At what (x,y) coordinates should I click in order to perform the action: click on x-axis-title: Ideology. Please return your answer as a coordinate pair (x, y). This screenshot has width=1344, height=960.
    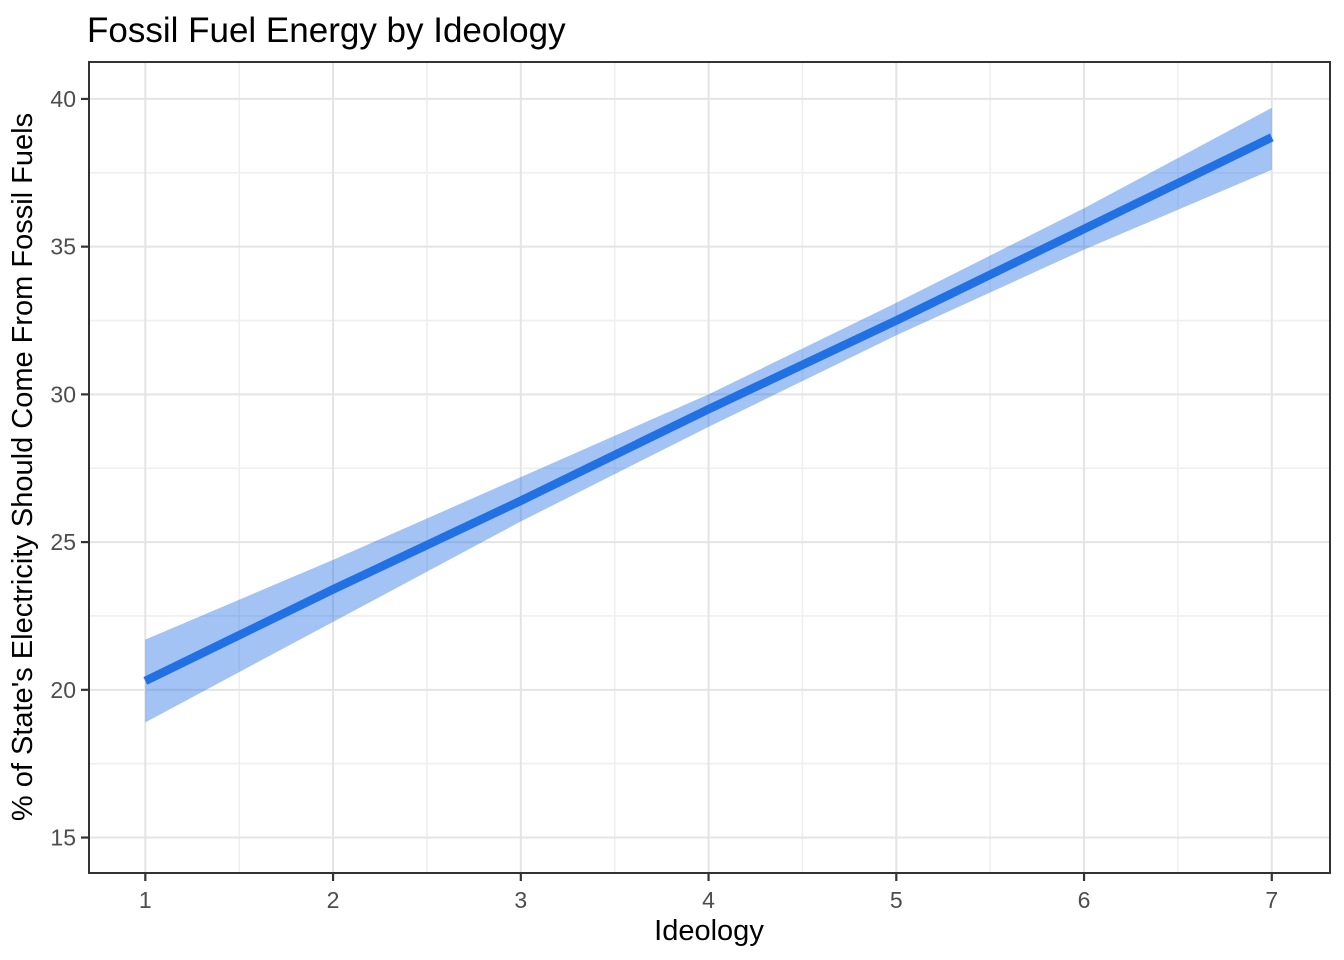
    Looking at the image, I should click on (709, 931).